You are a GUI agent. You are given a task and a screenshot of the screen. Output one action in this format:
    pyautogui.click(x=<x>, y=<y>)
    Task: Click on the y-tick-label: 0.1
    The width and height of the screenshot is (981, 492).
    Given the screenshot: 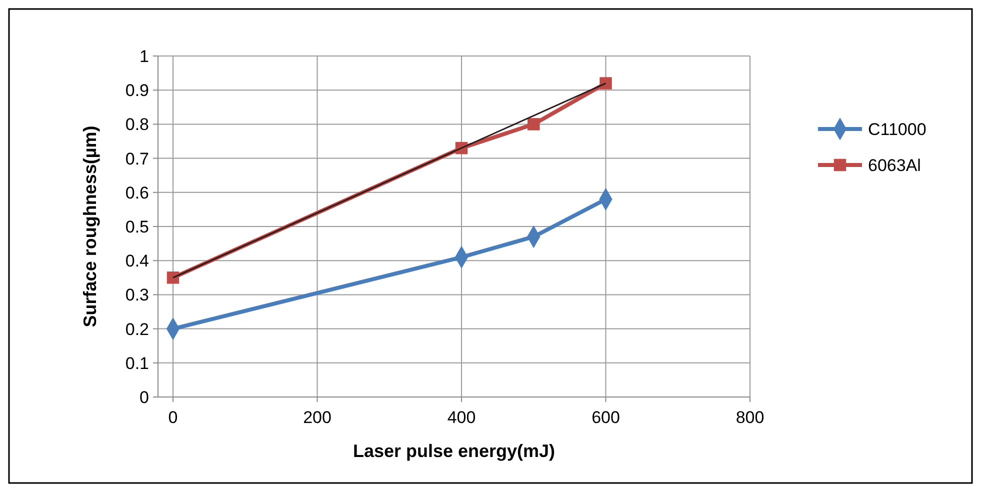 What is the action you would take?
    pyautogui.click(x=137, y=363)
    